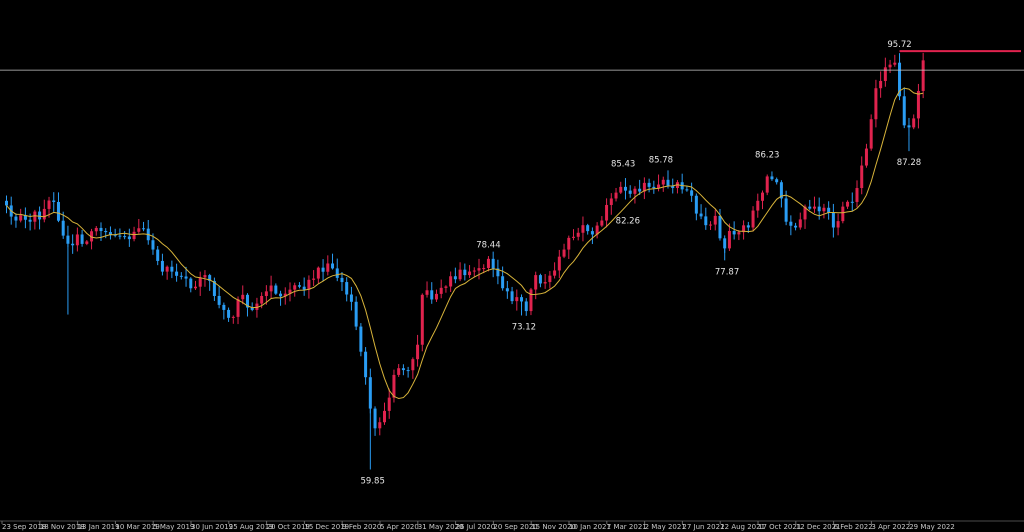  Describe the element at coordinates (623, 165) in the screenshot. I see `price-annotation: 85.43` at that location.